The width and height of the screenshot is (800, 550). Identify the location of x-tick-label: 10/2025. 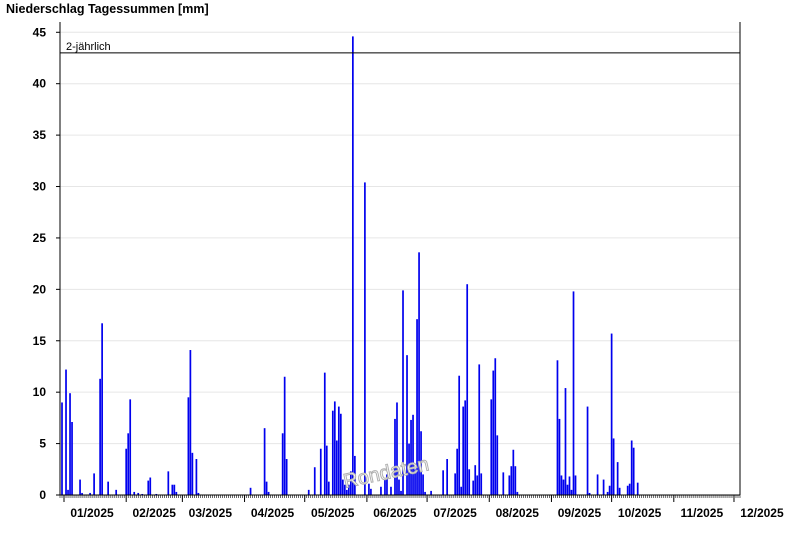
(640, 513).